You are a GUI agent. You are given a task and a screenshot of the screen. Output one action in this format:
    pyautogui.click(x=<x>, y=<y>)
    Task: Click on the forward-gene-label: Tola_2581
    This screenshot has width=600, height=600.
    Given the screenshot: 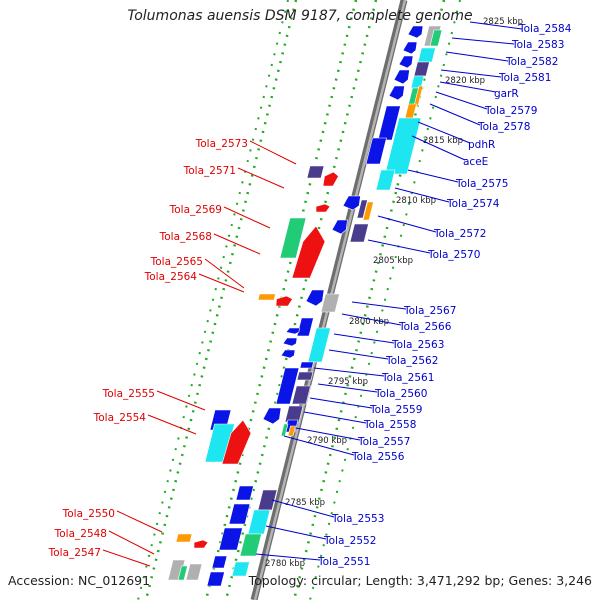 What is the action you would take?
    pyautogui.click(x=524, y=78)
    